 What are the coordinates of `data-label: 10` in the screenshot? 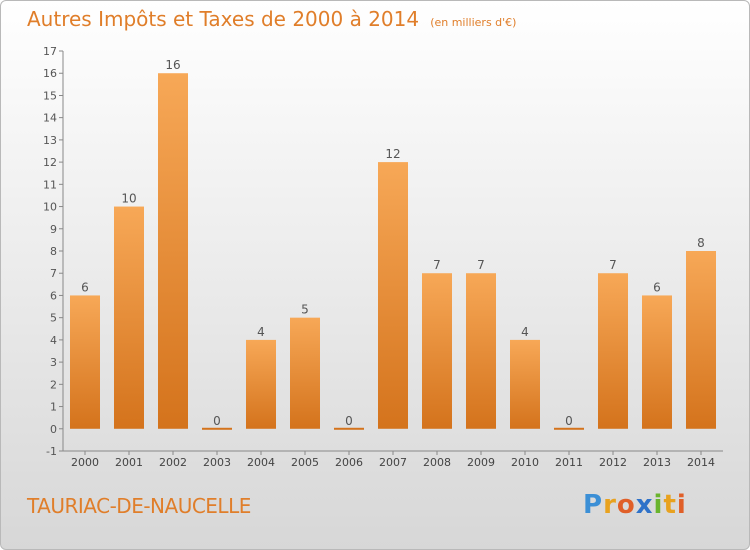 It's located at (128, 199).